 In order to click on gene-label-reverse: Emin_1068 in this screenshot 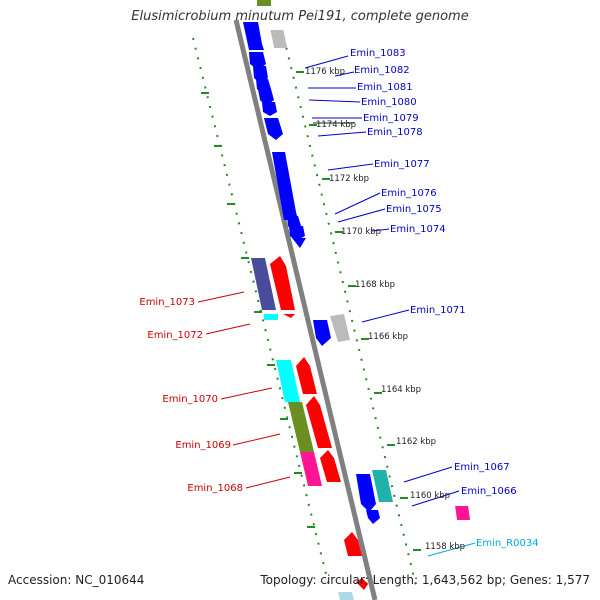, I will do `click(215, 488)`.